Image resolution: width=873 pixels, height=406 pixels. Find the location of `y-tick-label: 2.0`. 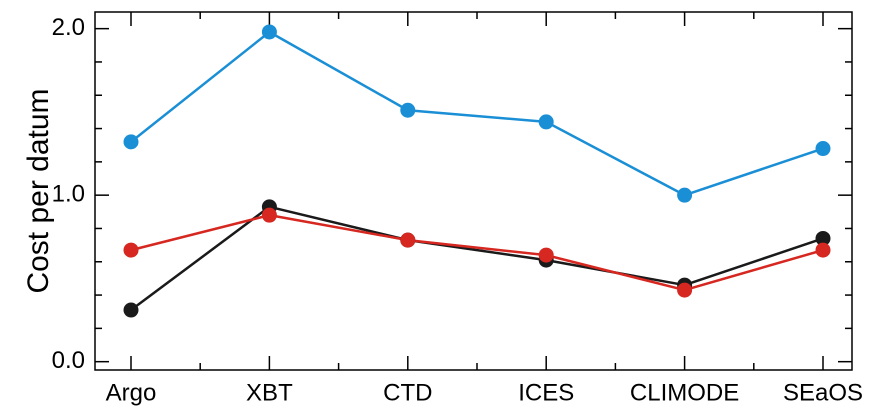

y-tick-label: 2.0 is located at coordinates (68, 27).